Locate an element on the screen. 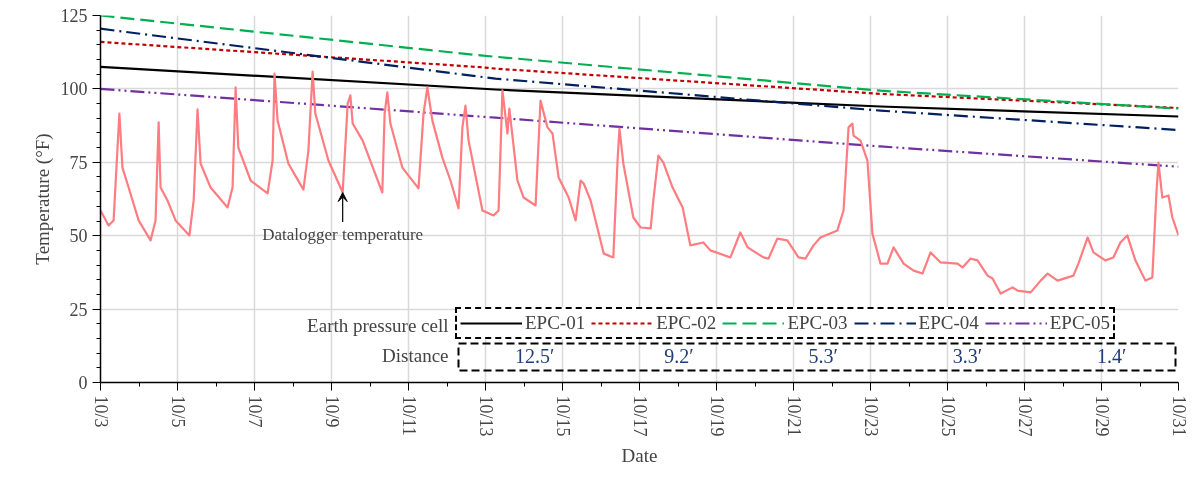 The image size is (1197, 486). annotation: Datalogger temperature is located at coordinates (343, 234).